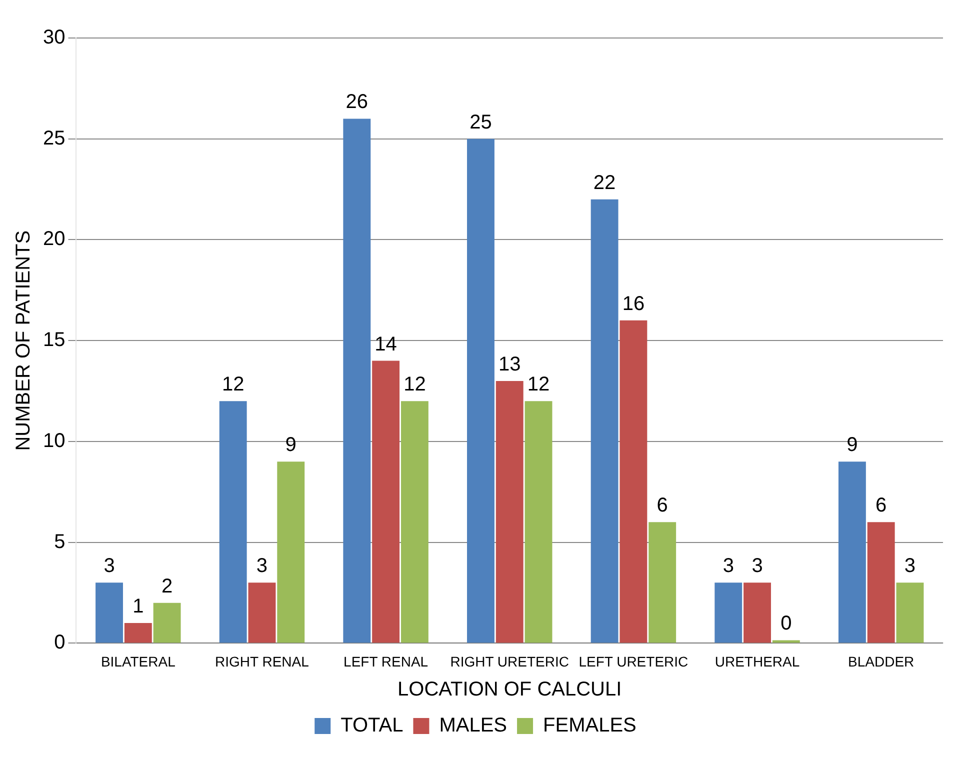 The image size is (975, 758). What do you see at coordinates (357, 102) in the screenshot?
I see `data-label: 26` at bounding box center [357, 102].